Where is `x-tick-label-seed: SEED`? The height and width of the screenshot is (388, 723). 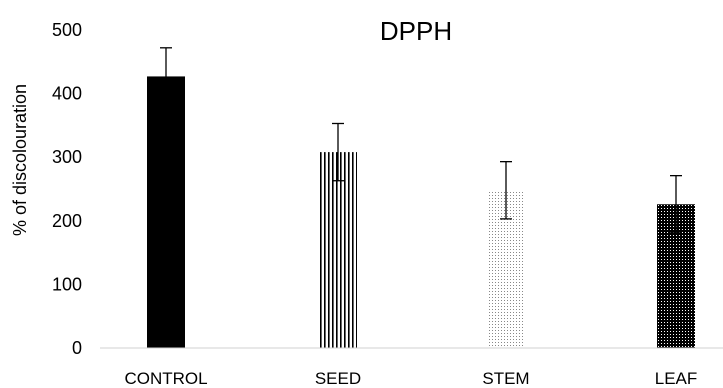 x-tick-label-seed: SEED is located at coordinates (338, 378).